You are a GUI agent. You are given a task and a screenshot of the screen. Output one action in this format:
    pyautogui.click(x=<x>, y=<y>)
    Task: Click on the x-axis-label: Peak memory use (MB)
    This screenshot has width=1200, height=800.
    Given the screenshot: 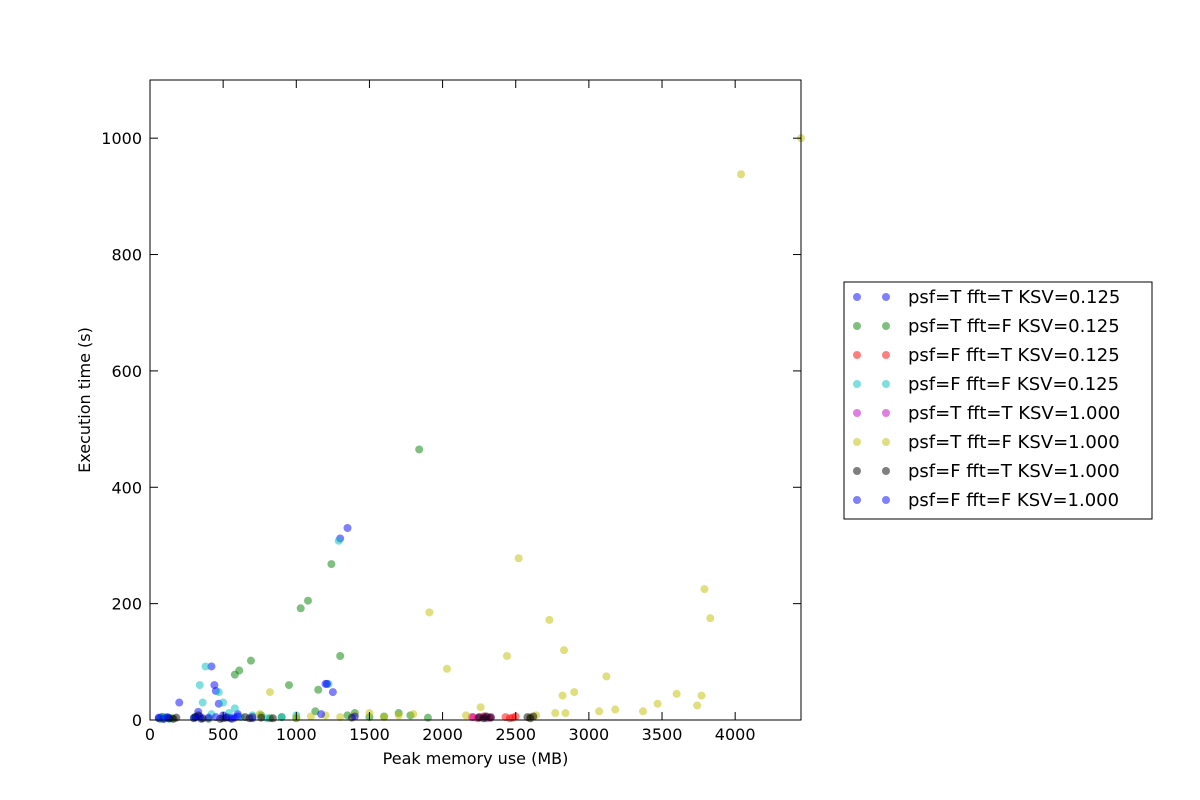 What is the action you would take?
    pyautogui.click(x=476, y=758)
    